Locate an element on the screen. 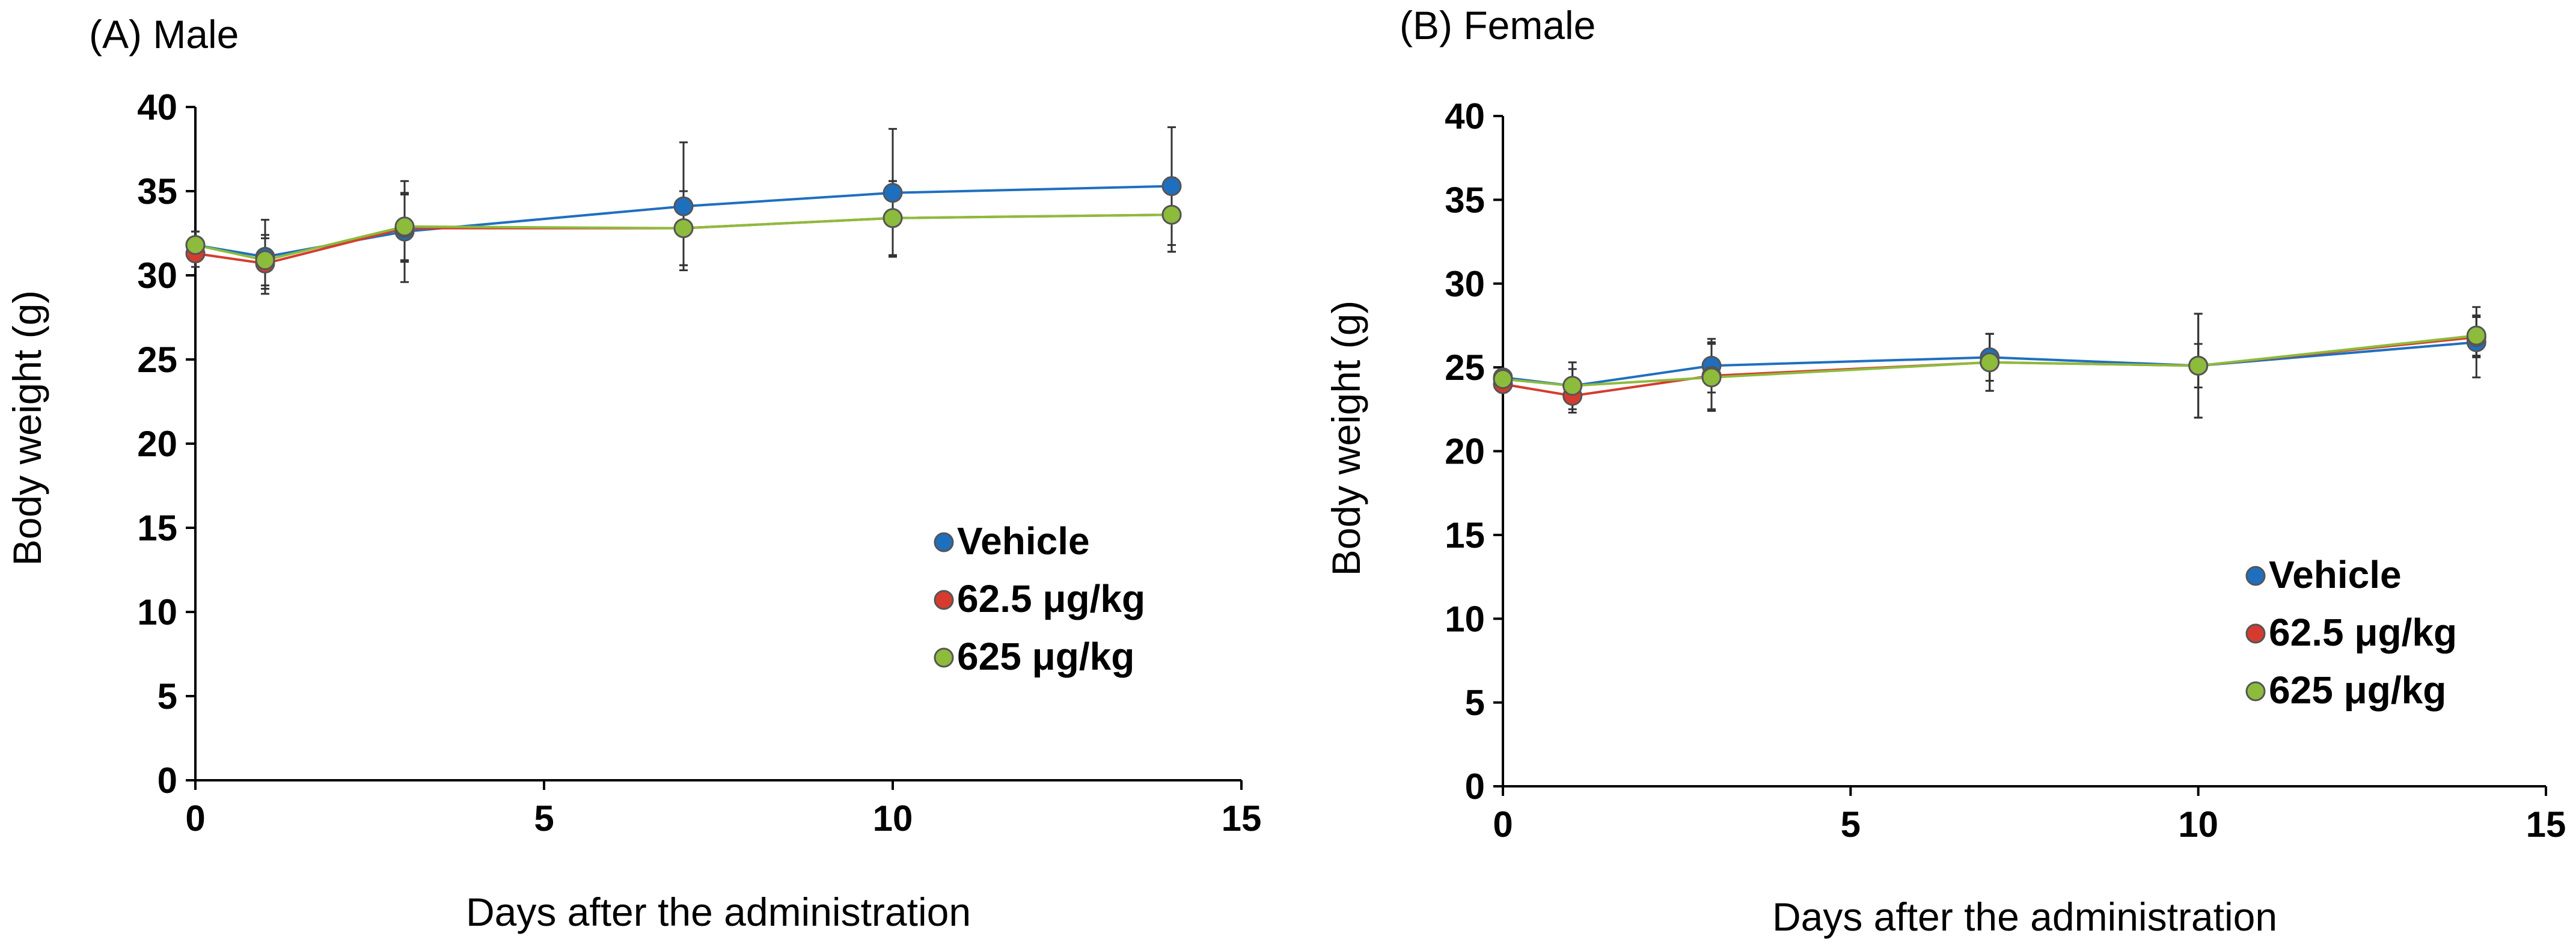 This screenshot has width=2576, height=951. panel-title: (A) Male is located at coordinates (164, 34).